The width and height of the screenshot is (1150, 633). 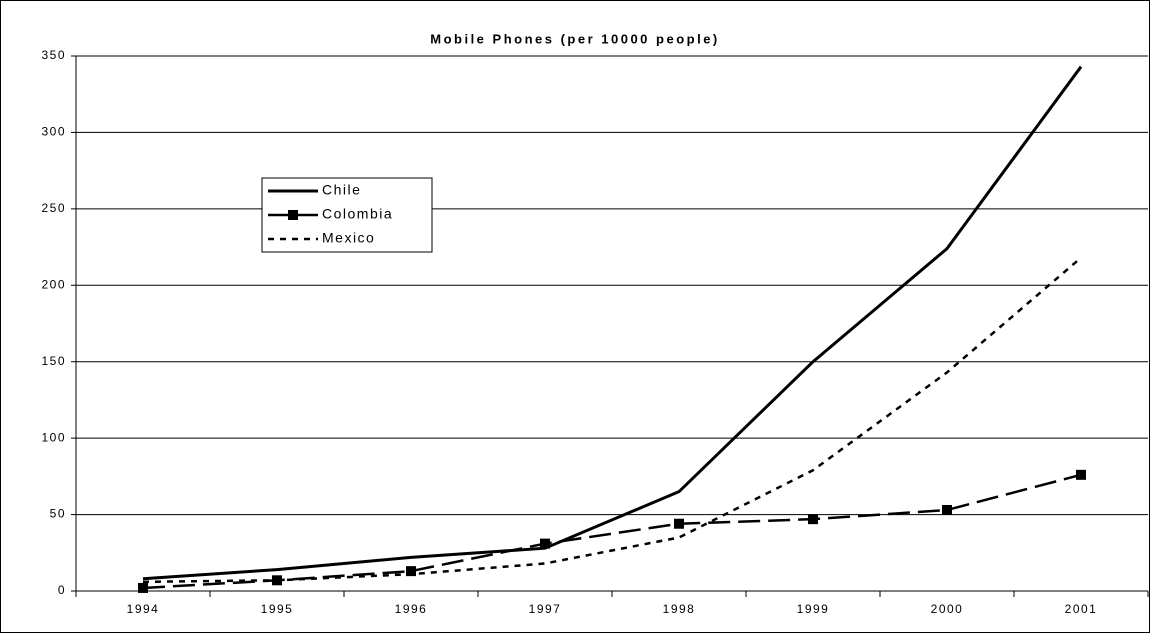 I want to click on x-tick-label: 1998, so click(x=679, y=609).